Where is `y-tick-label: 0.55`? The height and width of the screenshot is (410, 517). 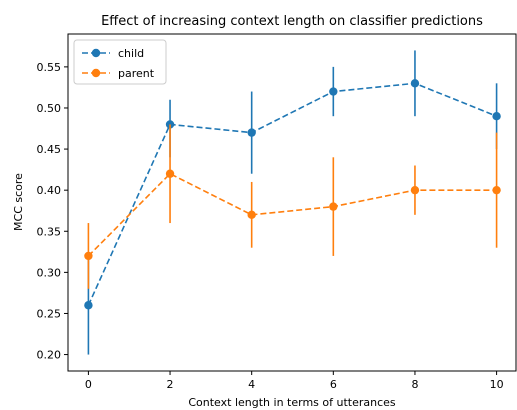 y-tick-label: 0.55 is located at coordinates (49, 67).